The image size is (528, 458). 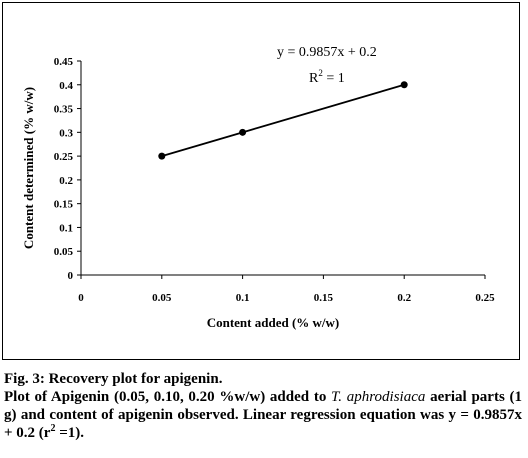 What do you see at coordinates (66, 228) in the screenshot?
I see `y-tick-label: 0.1` at bounding box center [66, 228].